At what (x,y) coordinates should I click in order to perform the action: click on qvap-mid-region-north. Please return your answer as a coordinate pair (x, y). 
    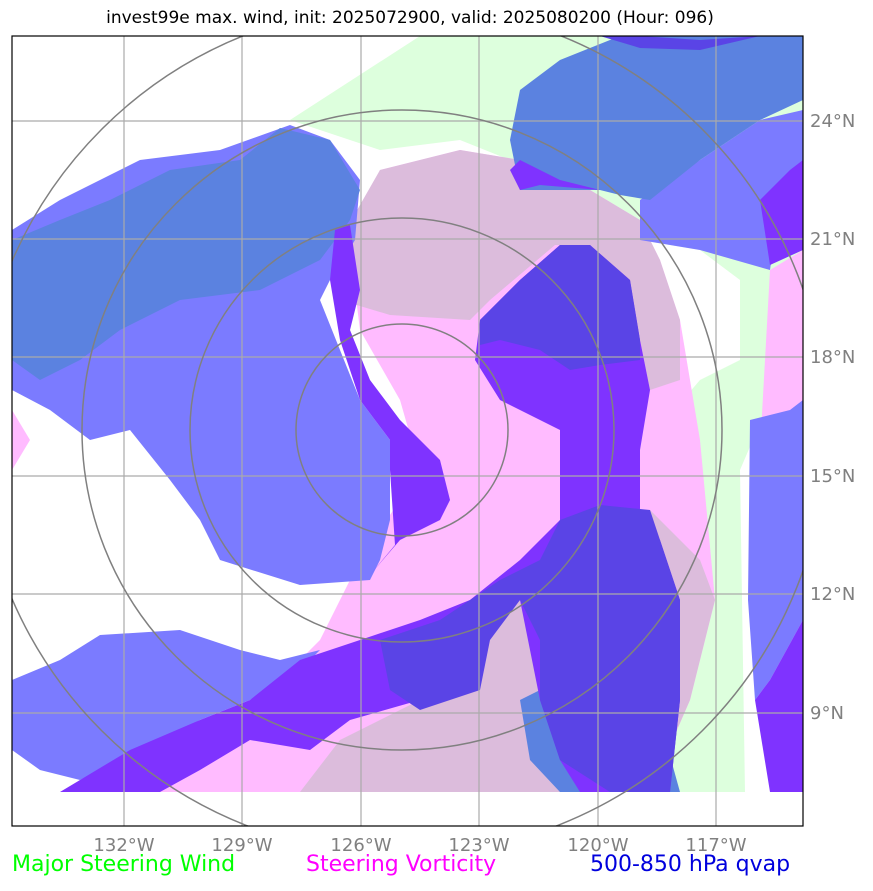
    Looking at the image, I should click on (656, 118).